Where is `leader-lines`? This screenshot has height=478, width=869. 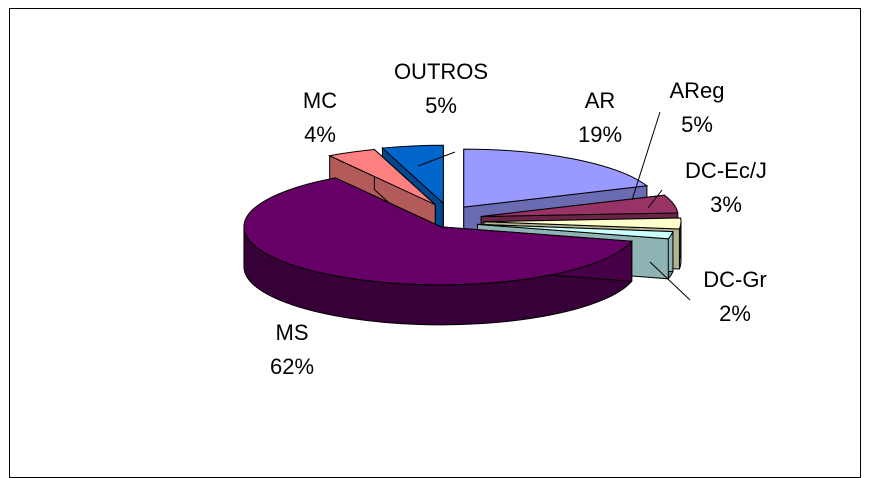 leader-lines is located at coordinates (554, 206).